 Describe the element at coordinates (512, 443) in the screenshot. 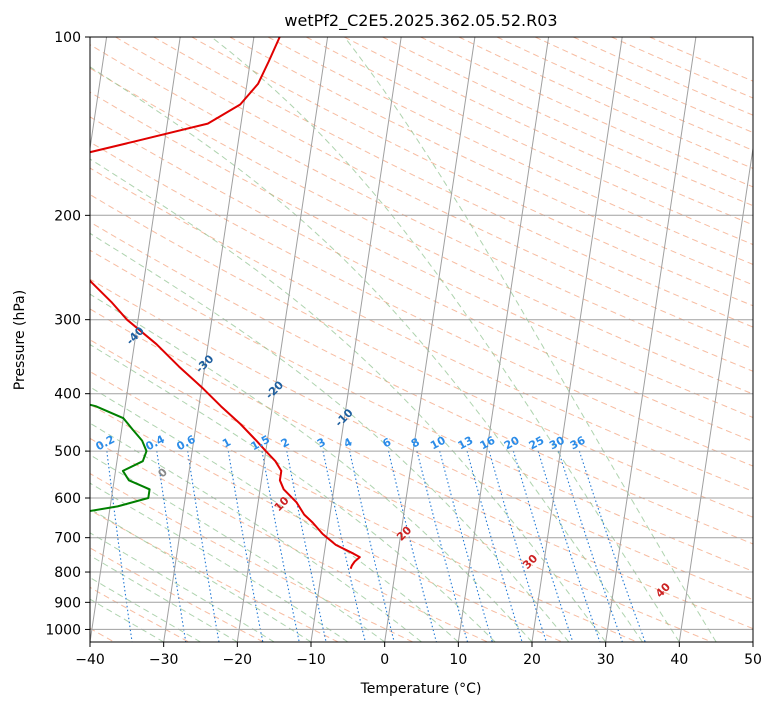

I see `mixing-ratio-label: 20` at that location.